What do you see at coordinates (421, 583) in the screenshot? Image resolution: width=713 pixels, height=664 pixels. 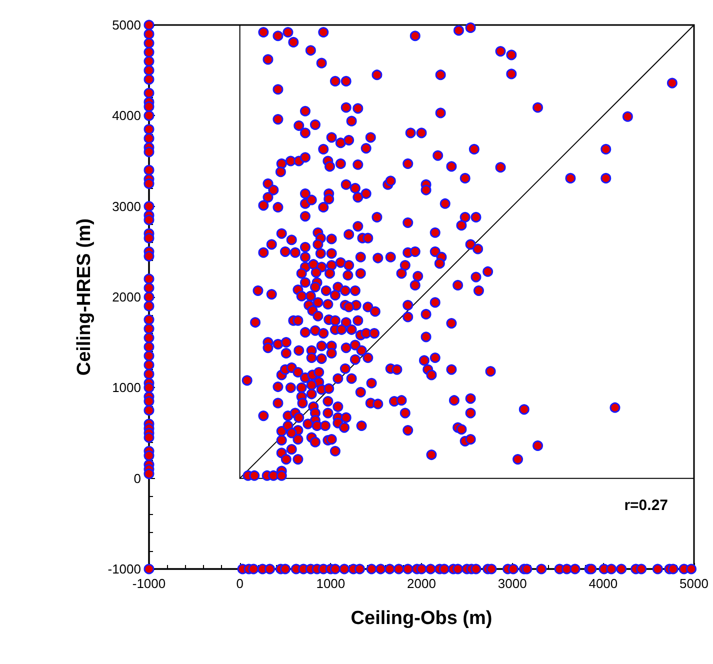 I see `x-tick-label: 2000` at bounding box center [421, 583].